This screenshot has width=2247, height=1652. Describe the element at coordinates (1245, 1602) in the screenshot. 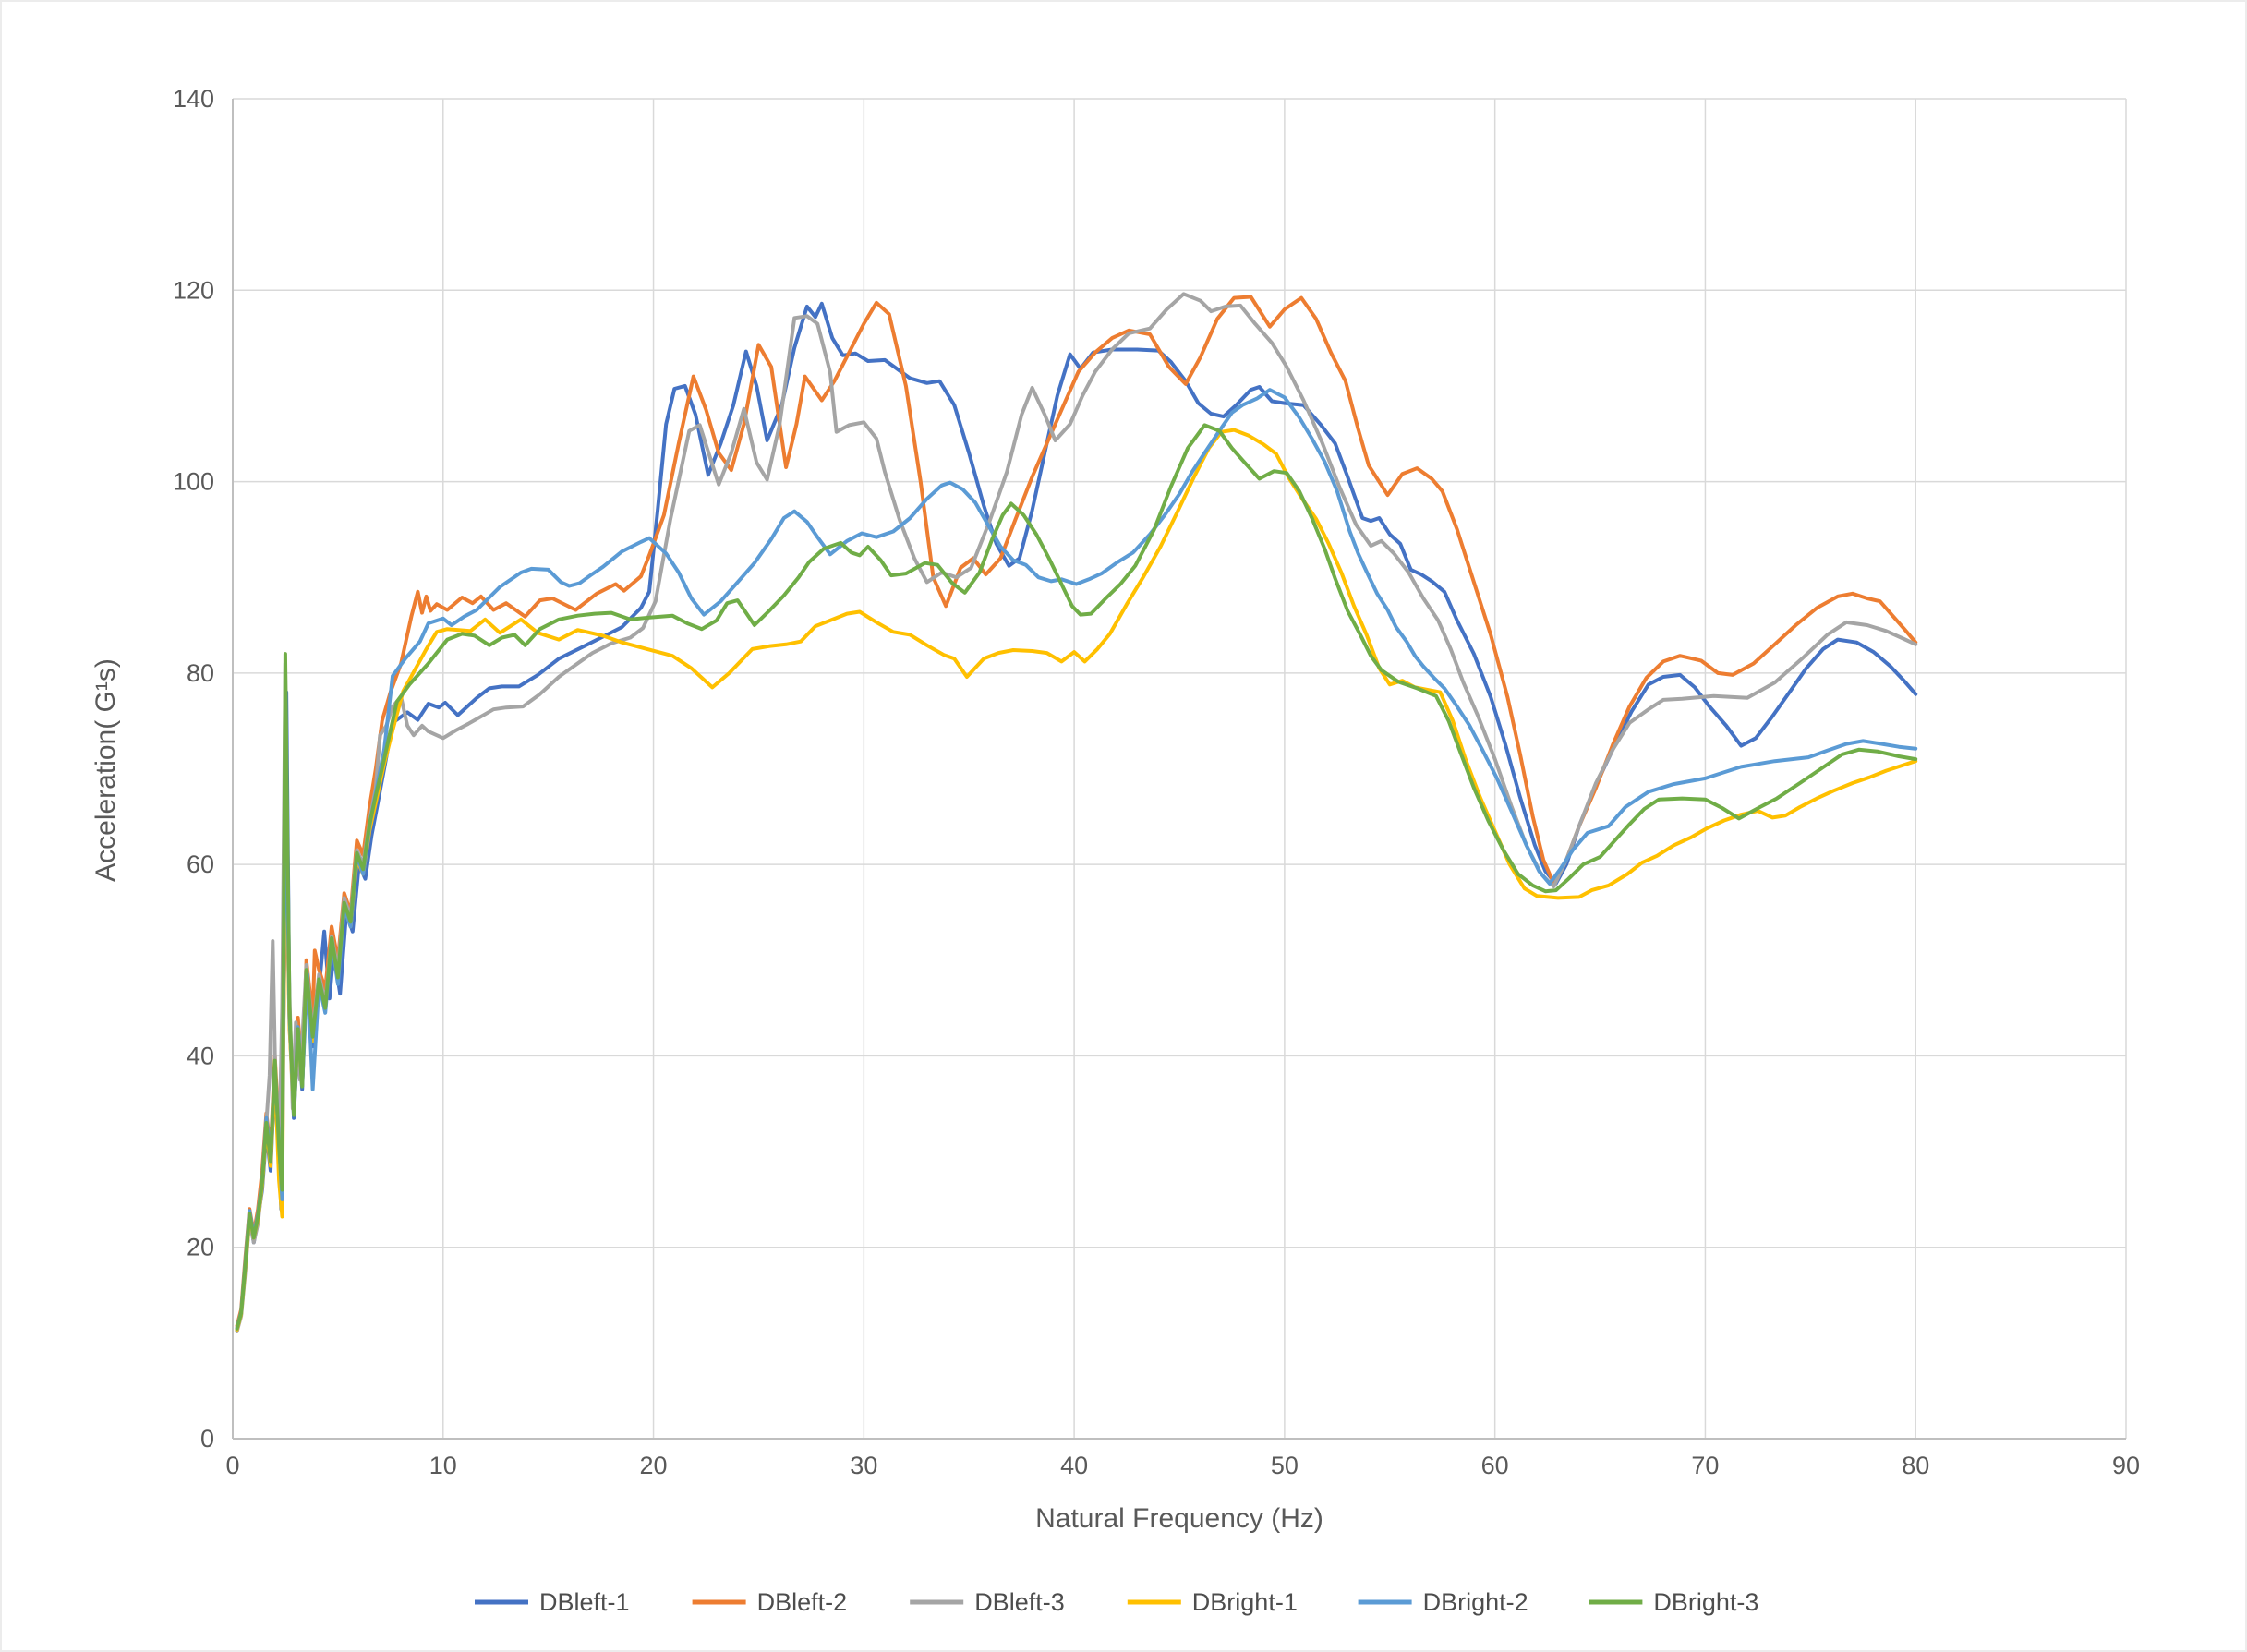

I see `legend-label: DBright-1` at that location.